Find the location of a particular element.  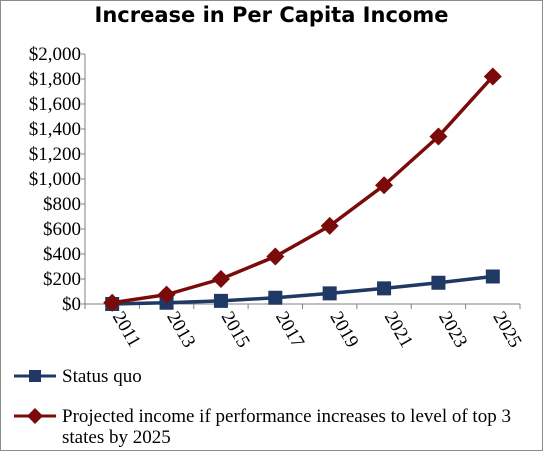

y-tick-label: $1,800 is located at coordinates (55, 79).